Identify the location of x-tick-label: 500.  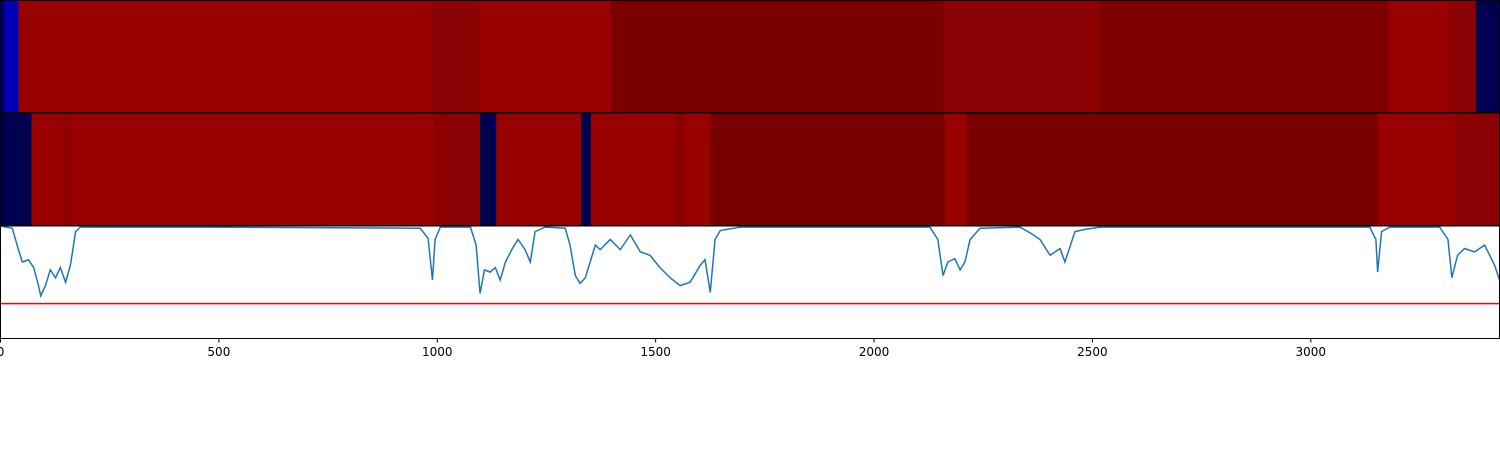
(218, 352).